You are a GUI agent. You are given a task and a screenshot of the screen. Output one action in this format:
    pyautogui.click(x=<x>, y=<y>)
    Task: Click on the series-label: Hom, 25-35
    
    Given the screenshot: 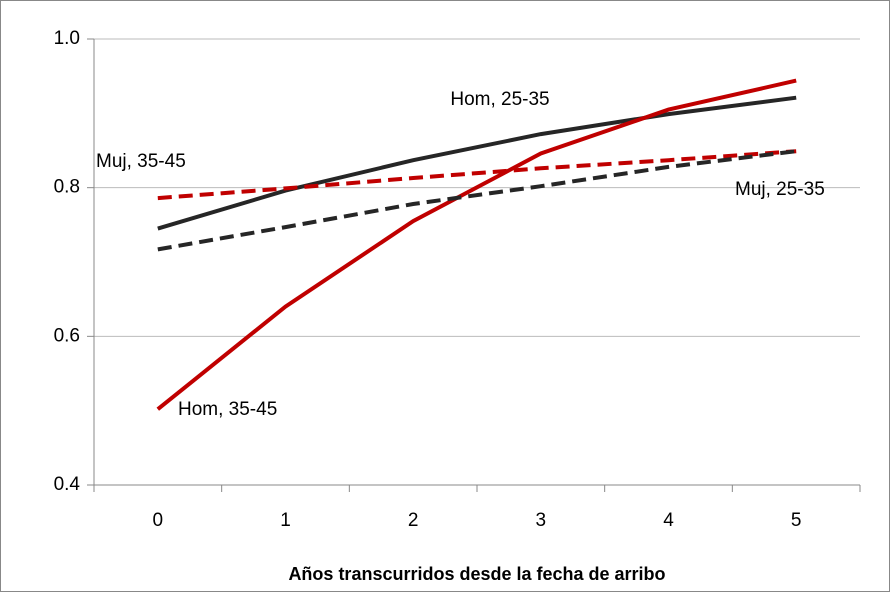 What is the action you would take?
    pyautogui.click(x=499, y=99)
    